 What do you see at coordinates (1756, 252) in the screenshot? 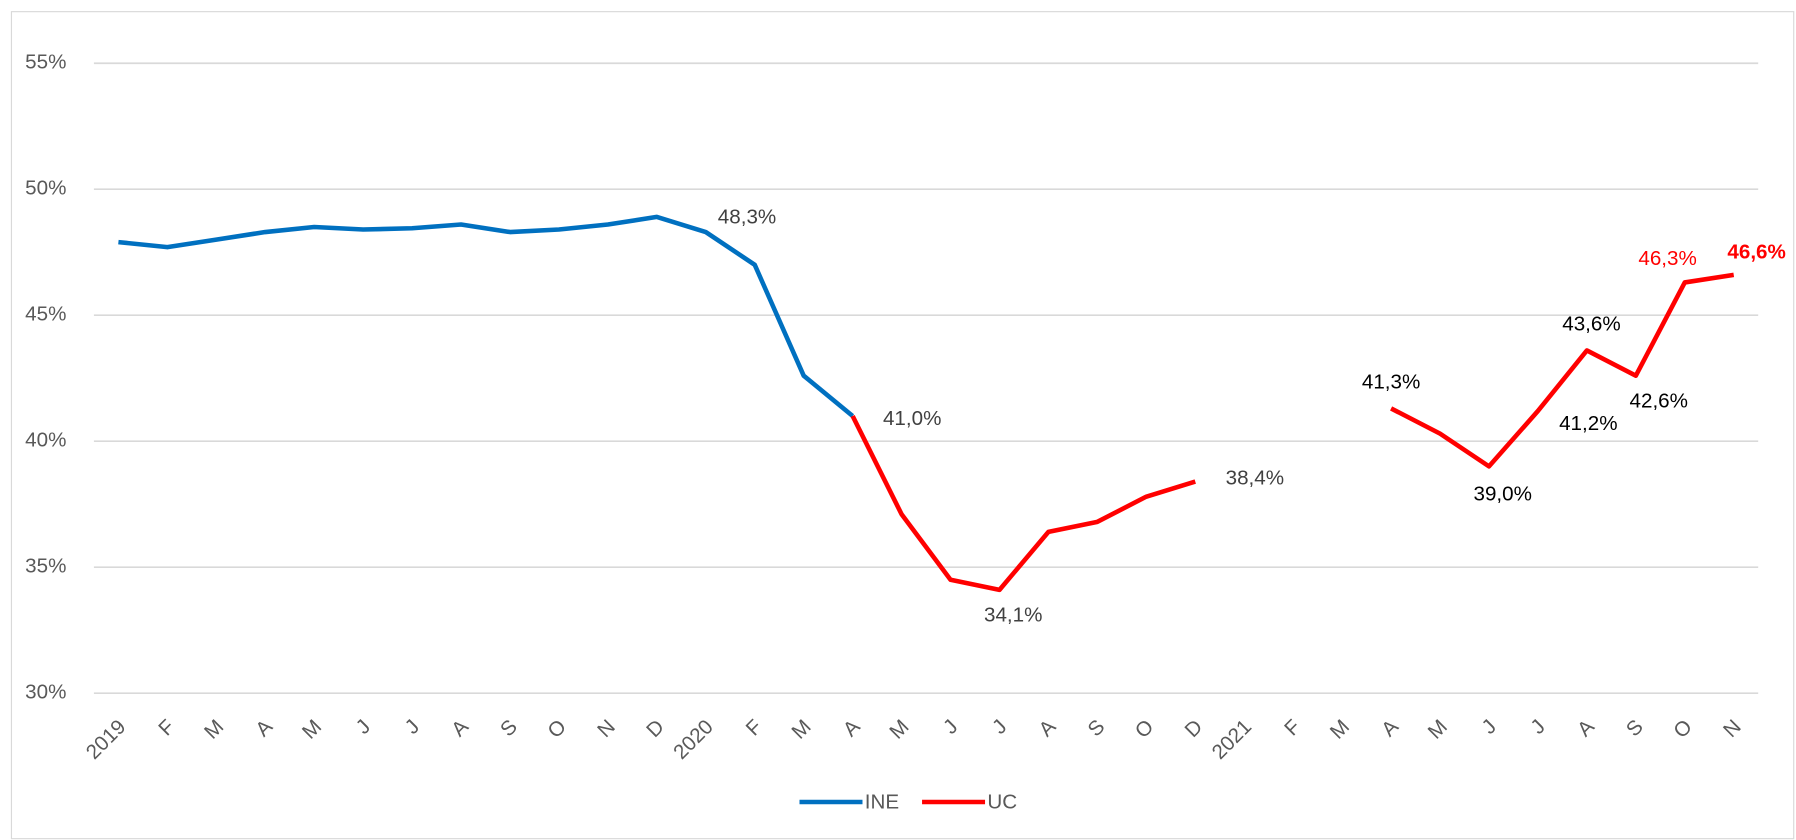
I see `data-label: 46,6%` at bounding box center [1756, 252].